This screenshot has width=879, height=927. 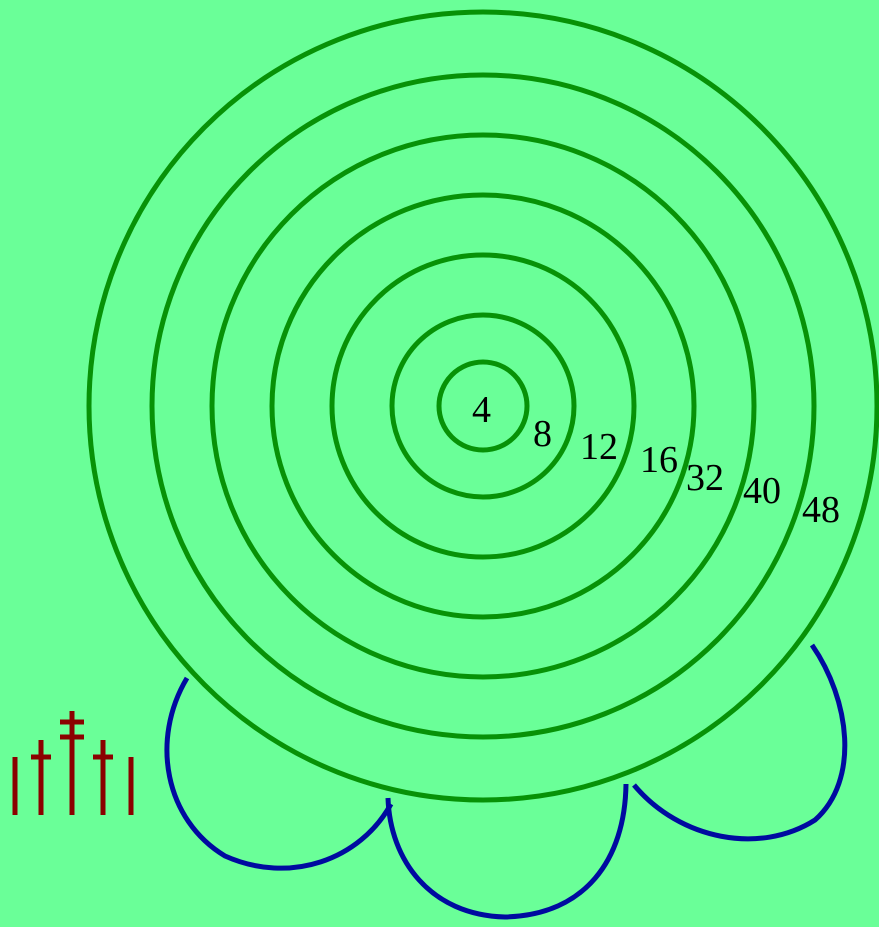 What do you see at coordinates (821, 510) in the screenshot?
I see `ring-label-48: 48` at bounding box center [821, 510].